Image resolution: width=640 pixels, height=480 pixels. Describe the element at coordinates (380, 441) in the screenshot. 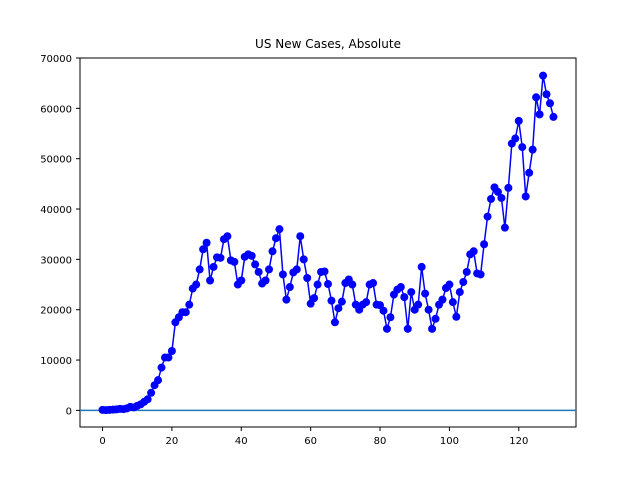

I see `x-tick-label: 80` at that location.